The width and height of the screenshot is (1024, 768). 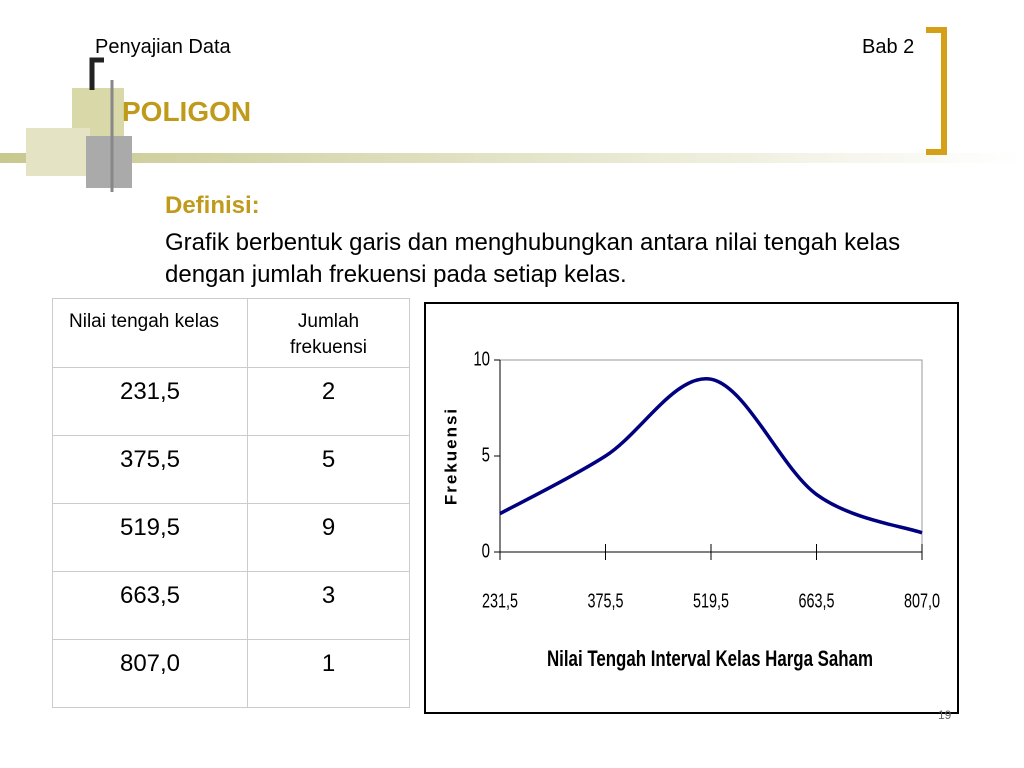 I want to click on data-line, so click(x=711, y=456).